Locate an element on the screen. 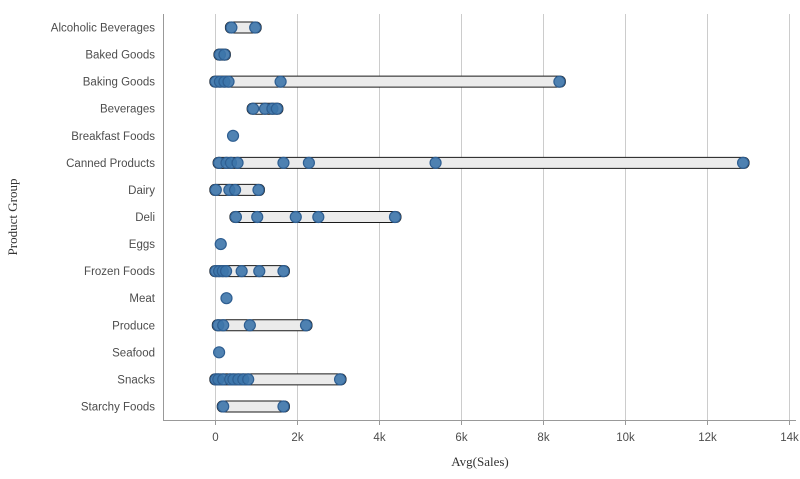 The image size is (800, 479). x-tick-label: 2k is located at coordinates (297, 438).